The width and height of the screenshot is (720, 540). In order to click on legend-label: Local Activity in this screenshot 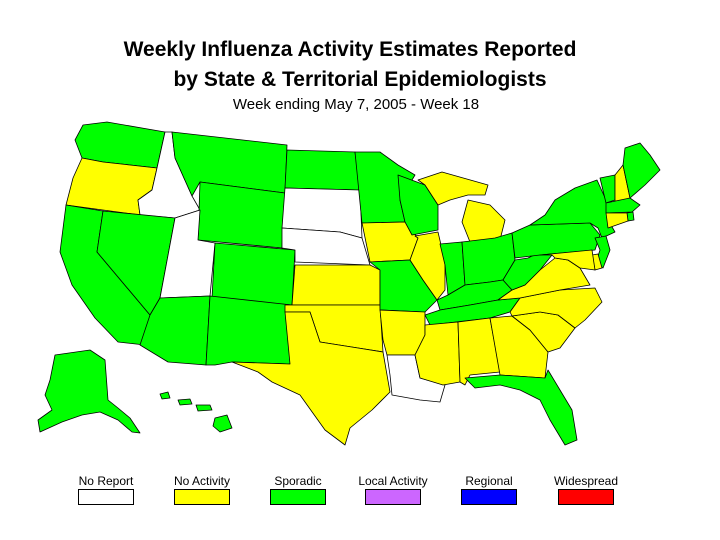, I will do `click(393, 481)`.